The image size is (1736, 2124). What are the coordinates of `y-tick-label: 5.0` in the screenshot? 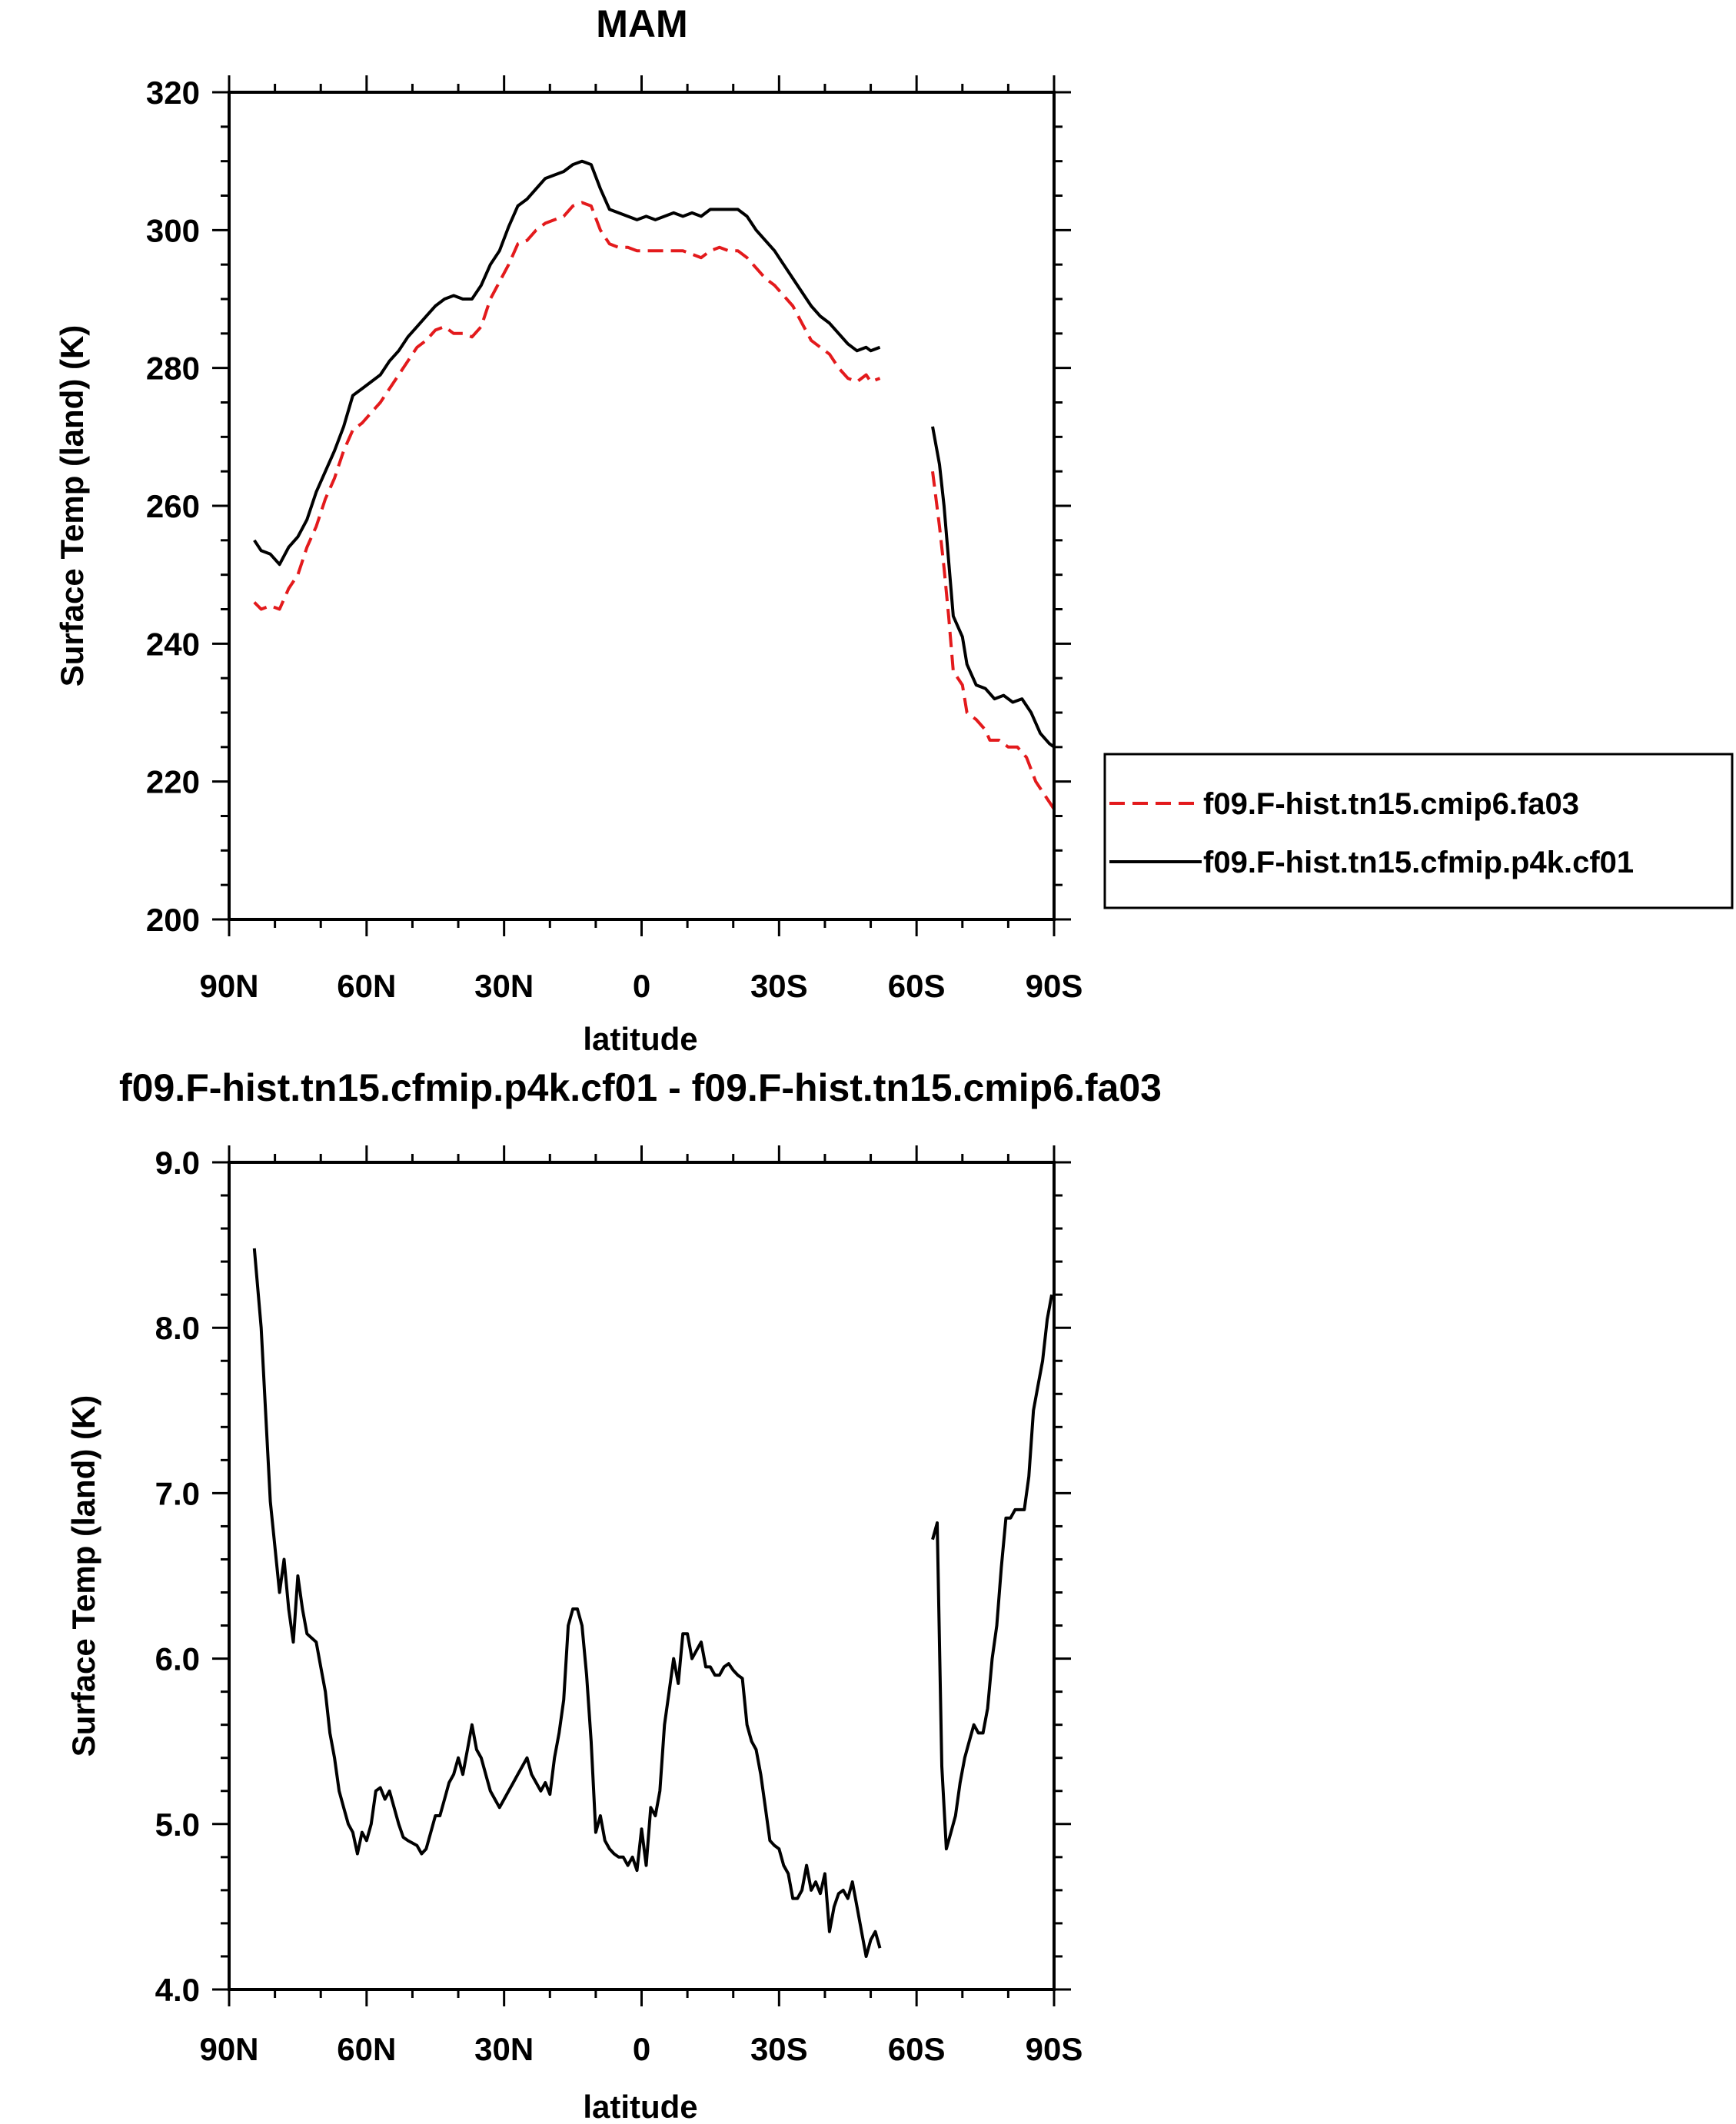 It's located at (177, 1825).